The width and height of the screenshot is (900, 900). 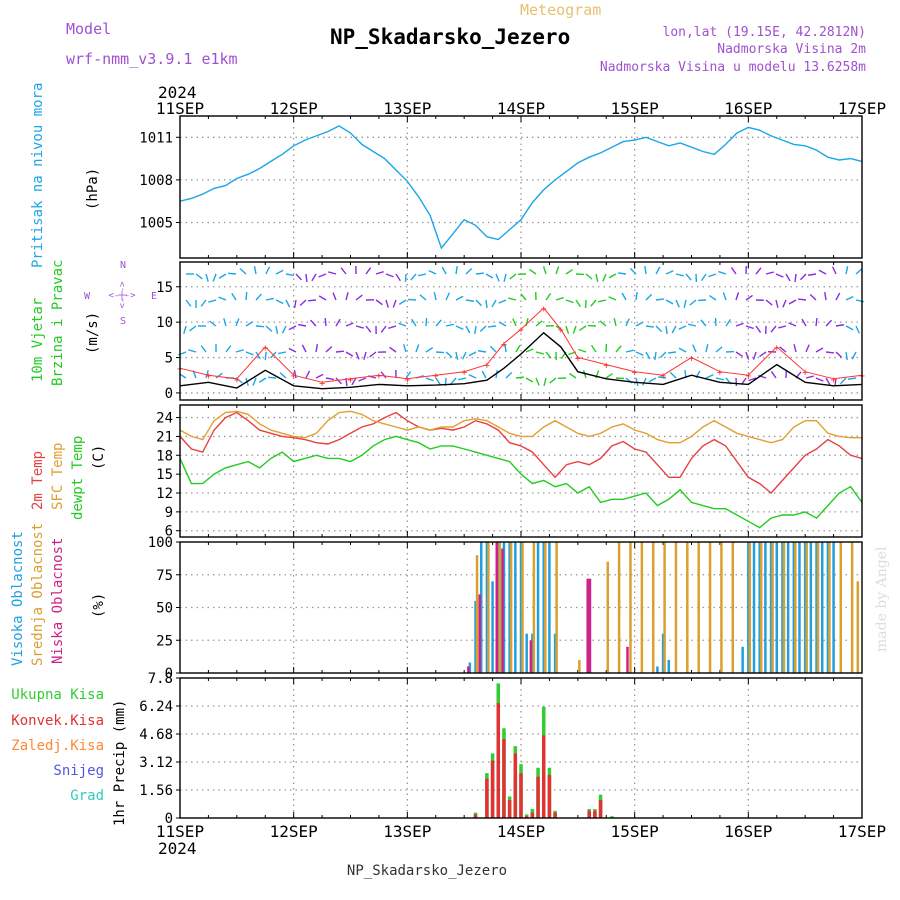 What do you see at coordinates (862, 108) in the screenshot?
I see `time-label-top: 17SEP` at bounding box center [862, 108].